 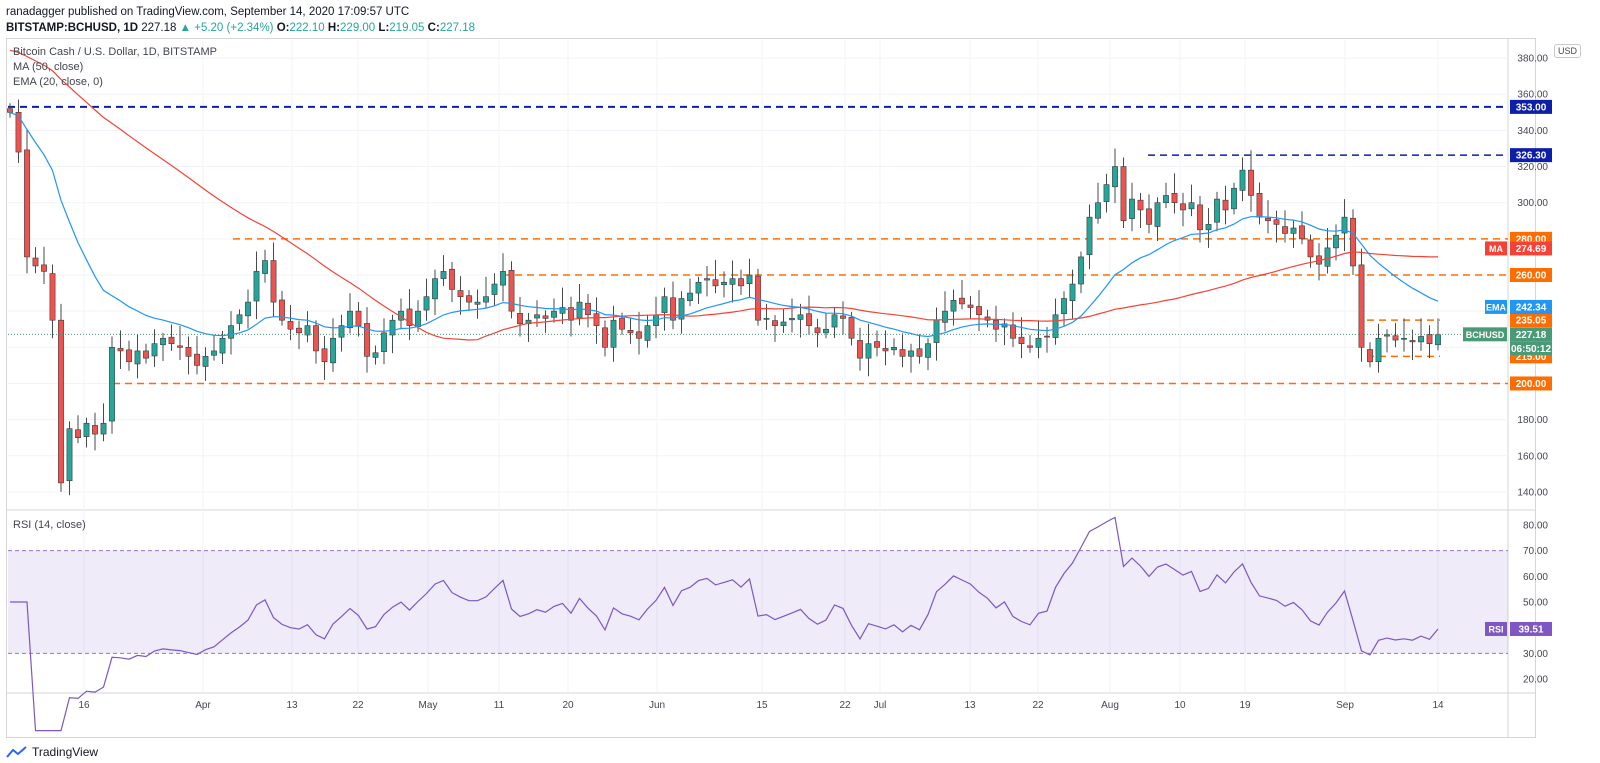 What do you see at coordinates (758, 602) in the screenshot?
I see `rsi-band` at bounding box center [758, 602].